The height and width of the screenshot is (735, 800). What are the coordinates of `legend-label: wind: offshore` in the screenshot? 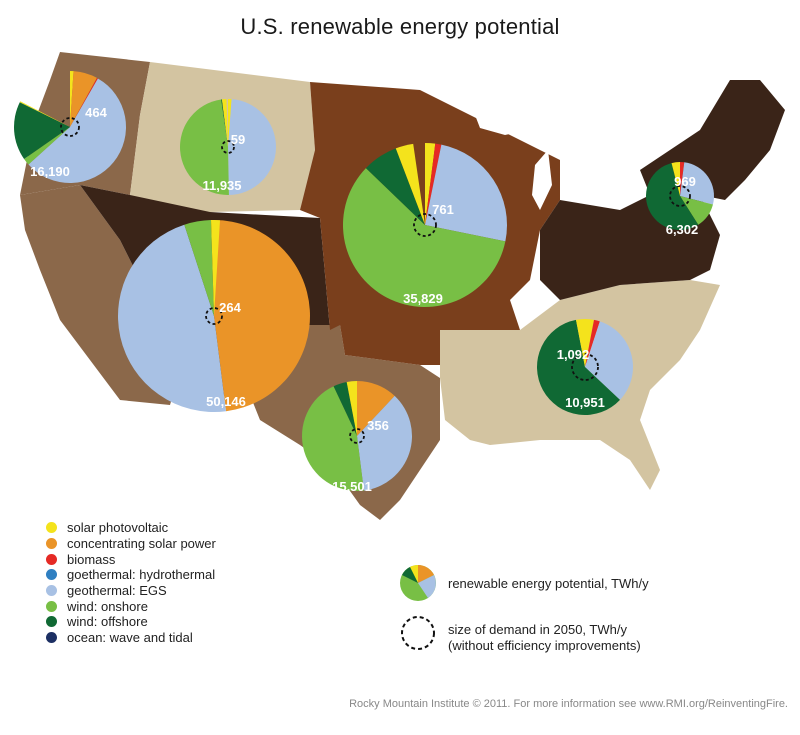 It's located at (107, 622).